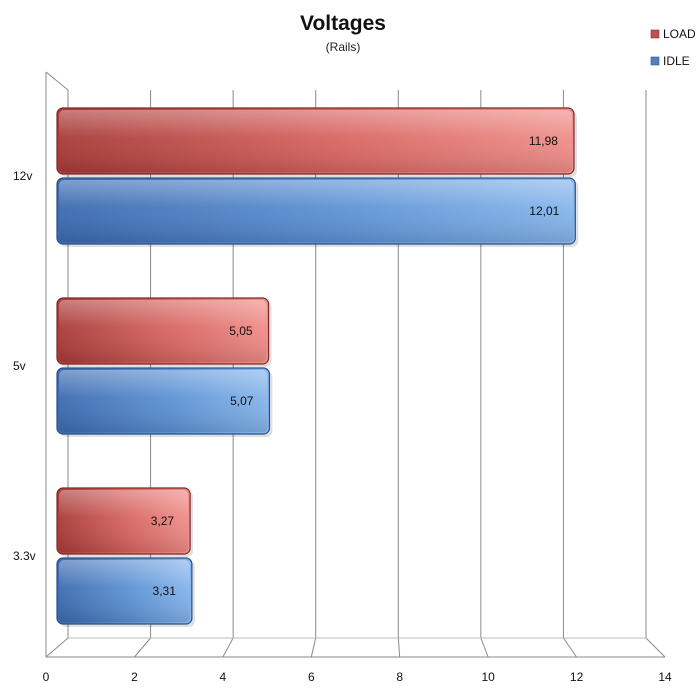 This screenshot has width=697, height=694. What do you see at coordinates (134, 677) in the screenshot?
I see `x-tick-label: 2` at bounding box center [134, 677].